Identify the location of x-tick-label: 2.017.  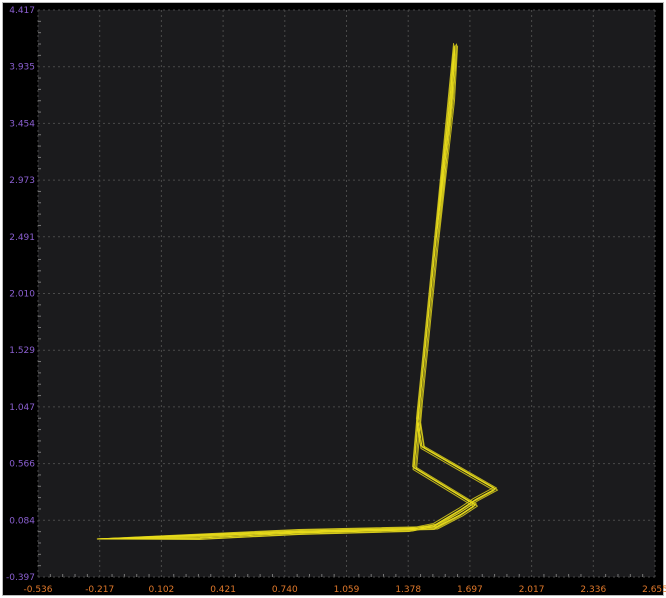
(532, 590).